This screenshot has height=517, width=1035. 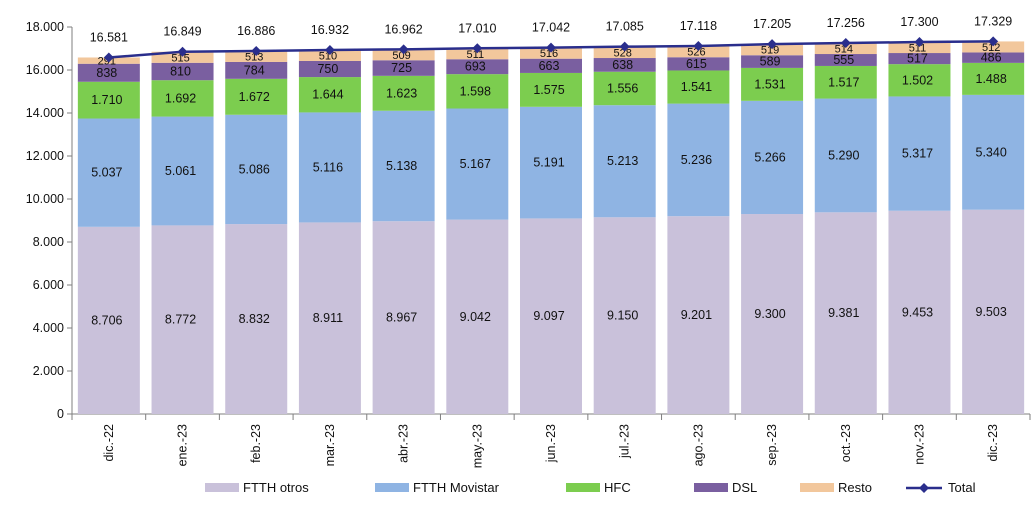 I want to click on data-label: 5.061, so click(x=180, y=171).